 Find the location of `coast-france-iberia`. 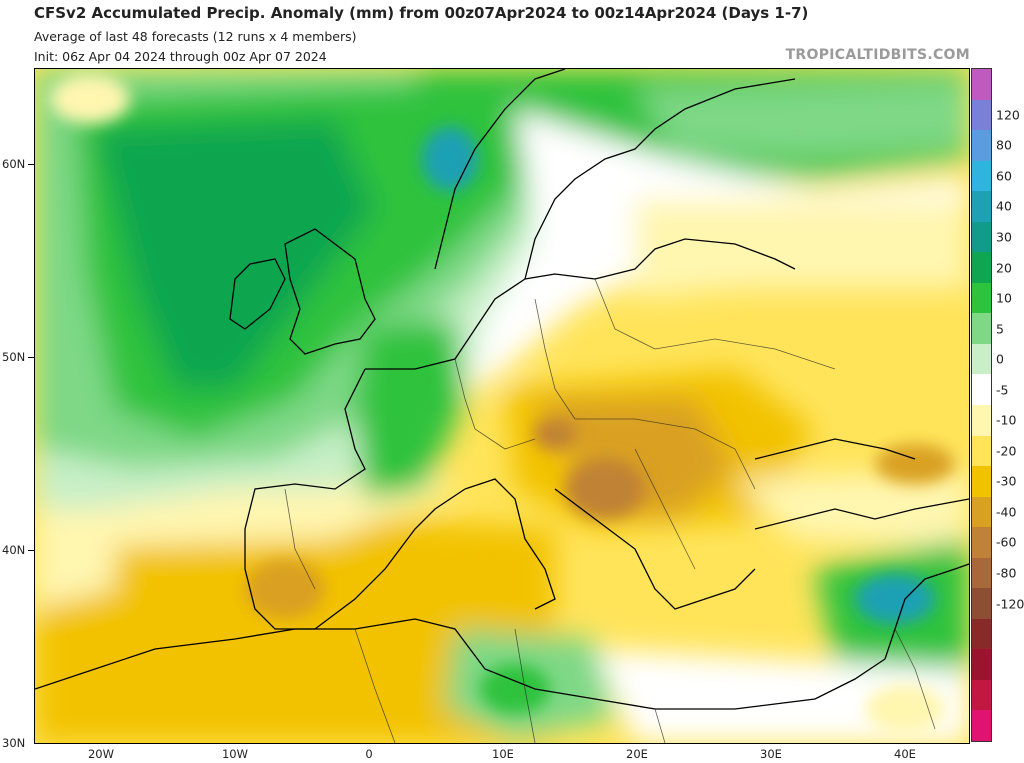

coast-france-iberia is located at coordinates (355, 499).